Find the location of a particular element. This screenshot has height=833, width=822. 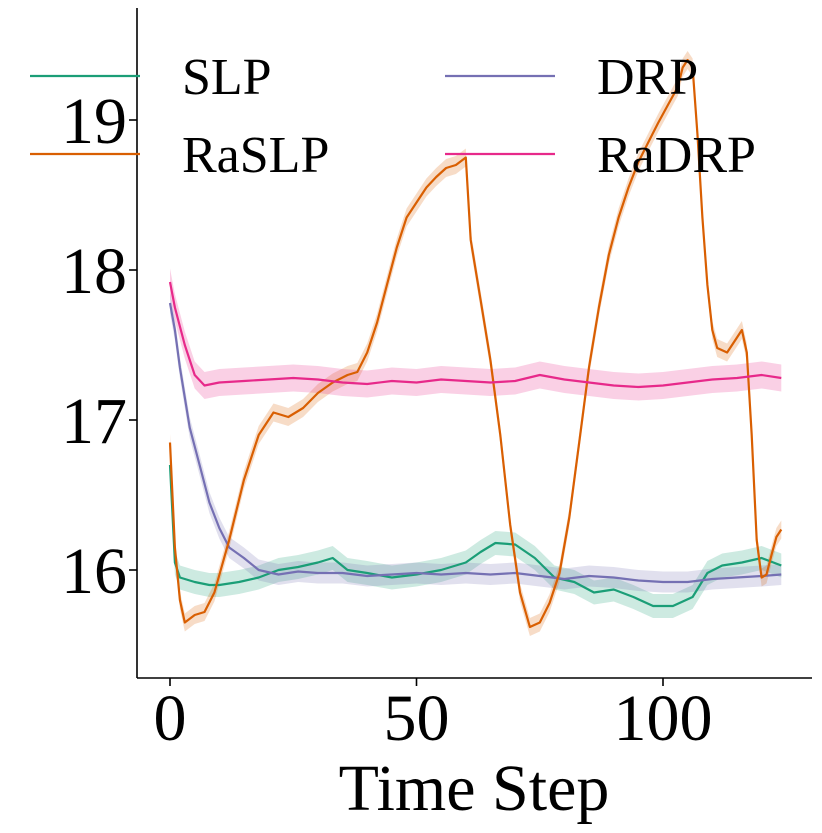

y-tick-label-17: 17 is located at coordinates (94, 421).